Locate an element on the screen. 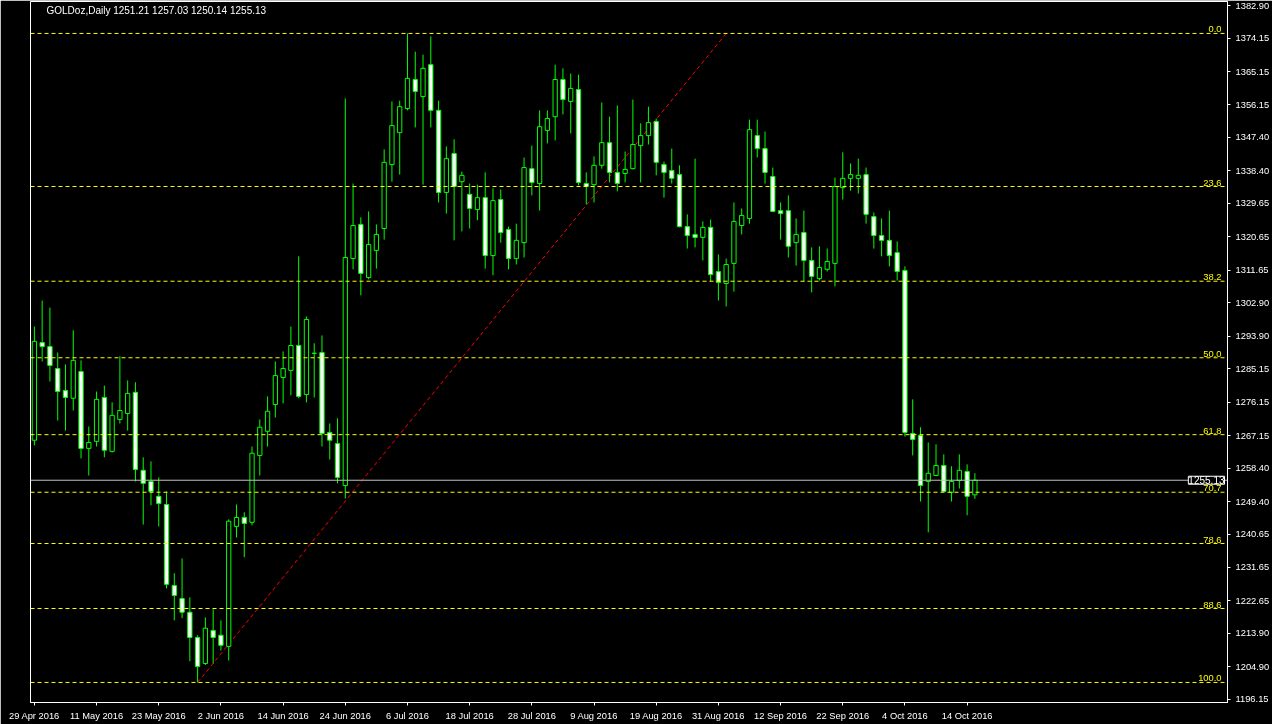 This screenshot has width=1272, height=724. x-tick-label: 6 Jul 2016 is located at coordinates (407, 715).